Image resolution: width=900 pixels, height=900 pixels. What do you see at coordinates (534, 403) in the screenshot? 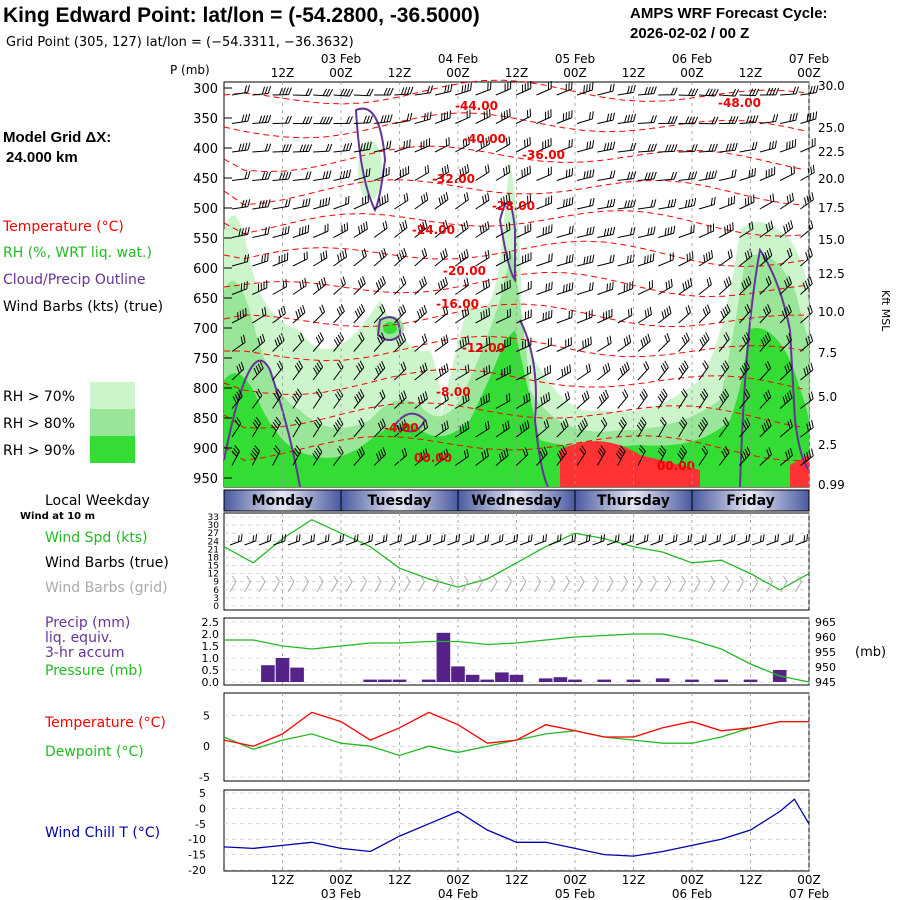
I see `cloud-outline-wed-low` at bounding box center [534, 403].